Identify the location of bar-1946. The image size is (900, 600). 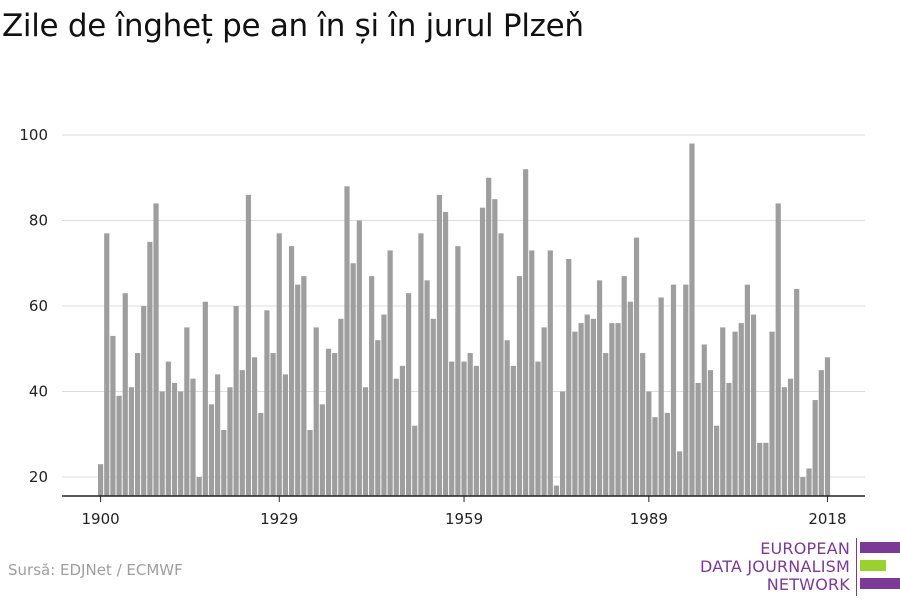
(384, 405).